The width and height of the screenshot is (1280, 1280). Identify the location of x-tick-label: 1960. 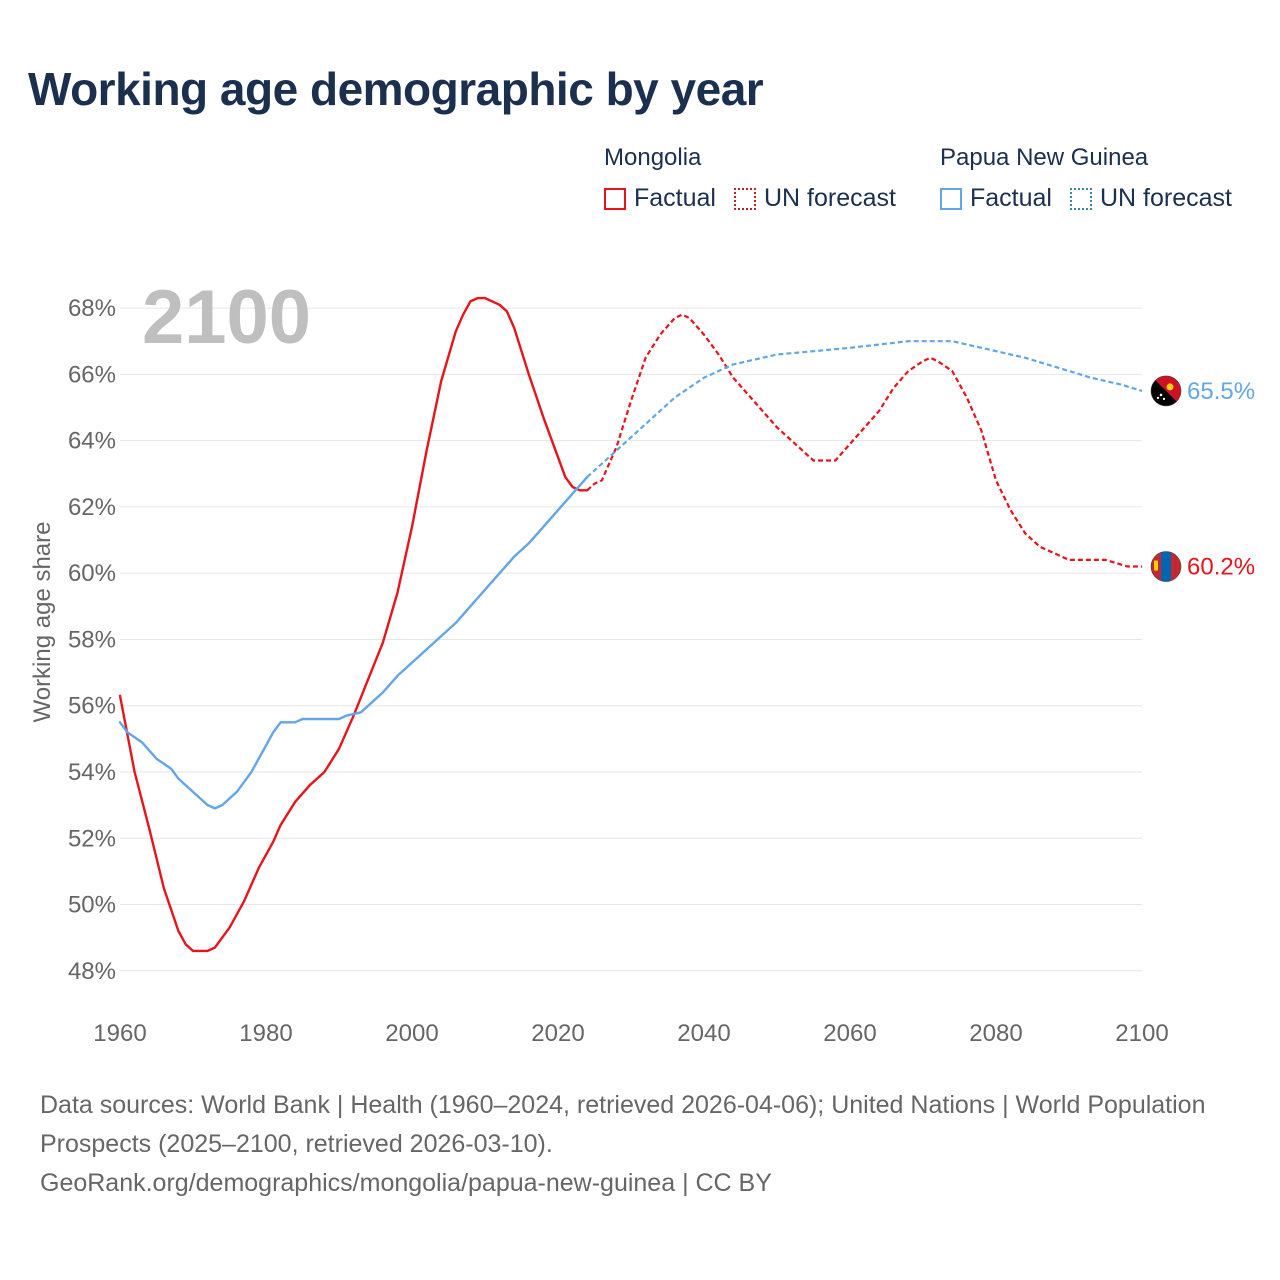
(119, 1033).